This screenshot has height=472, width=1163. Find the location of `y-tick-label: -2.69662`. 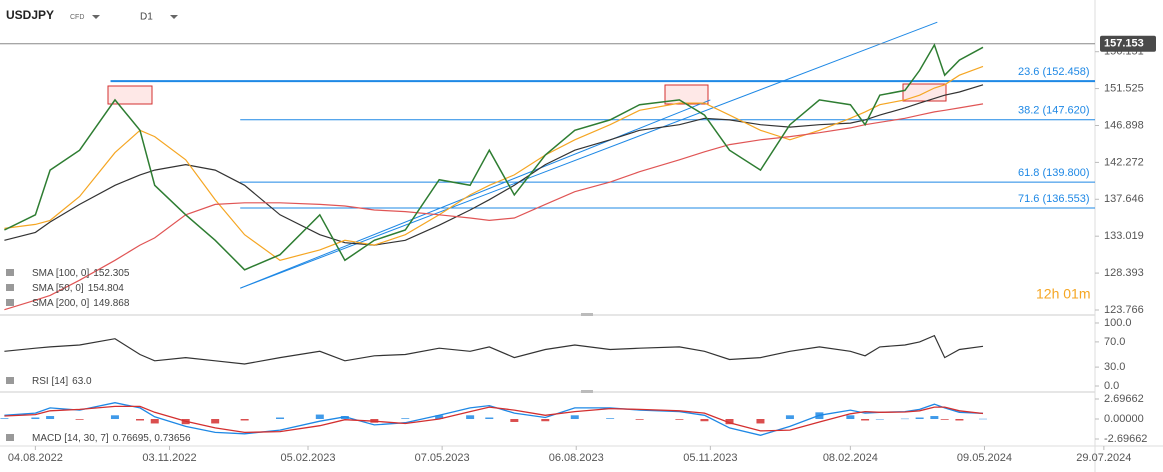

y-tick-label: -2.69662 is located at coordinates (1125, 439).